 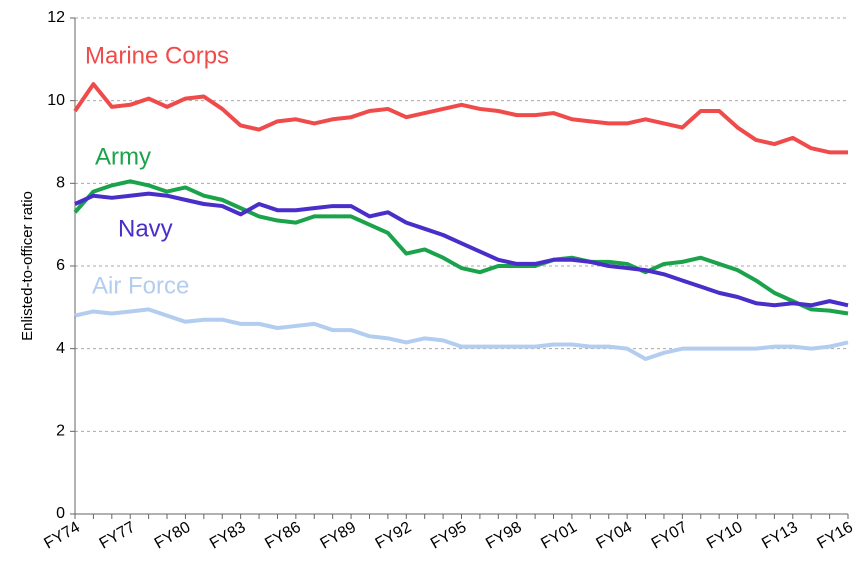 What do you see at coordinates (157, 55) in the screenshot?
I see `series-label: Marine Corps` at bounding box center [157, 55].